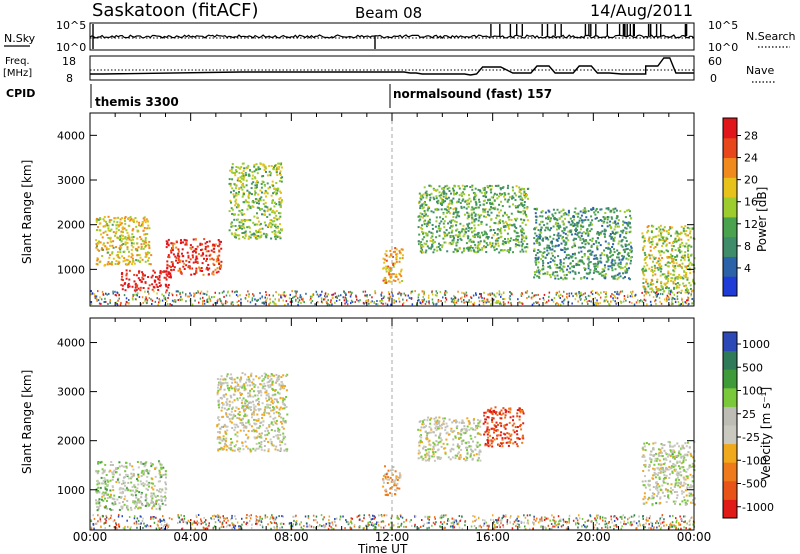 This screenshot has width=800, height=554. Describe the element at coordinates (641, 10) in the screenshot. I see `date-title: 14/Aug/2011` at that location.